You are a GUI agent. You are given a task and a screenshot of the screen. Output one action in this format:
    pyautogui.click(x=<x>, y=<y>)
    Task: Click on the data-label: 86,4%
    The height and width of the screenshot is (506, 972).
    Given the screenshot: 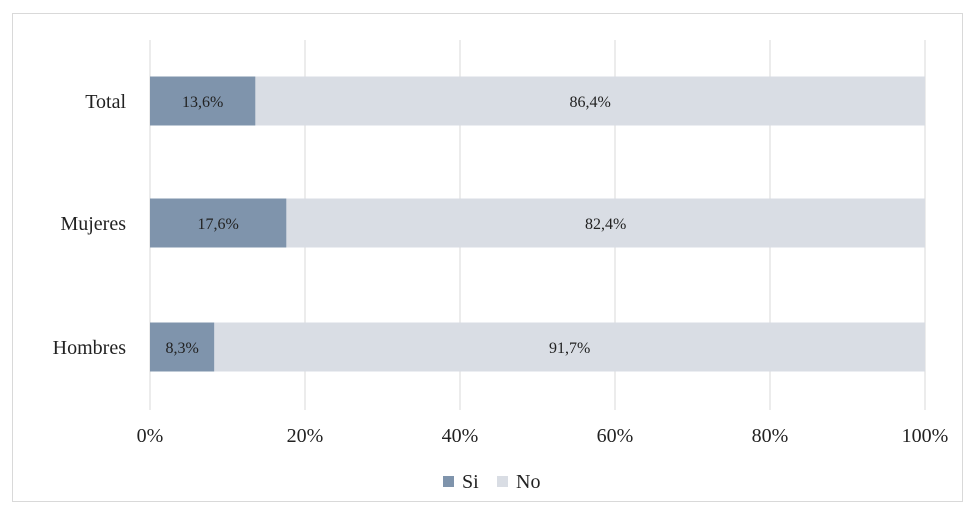 What is the action you would take?
    pyautogui.click(x=590, y=102)
    